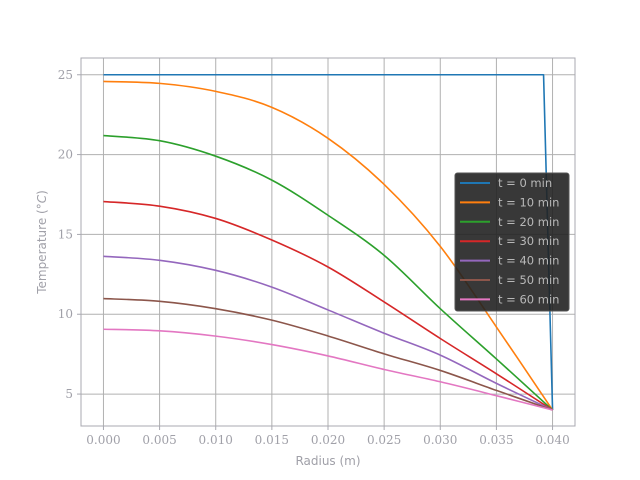 This screenshot has width=640, height=480. Describe the element at coordinates (525, 183) in the screenshot. I see `legend-label: t = 0 min` at that location.